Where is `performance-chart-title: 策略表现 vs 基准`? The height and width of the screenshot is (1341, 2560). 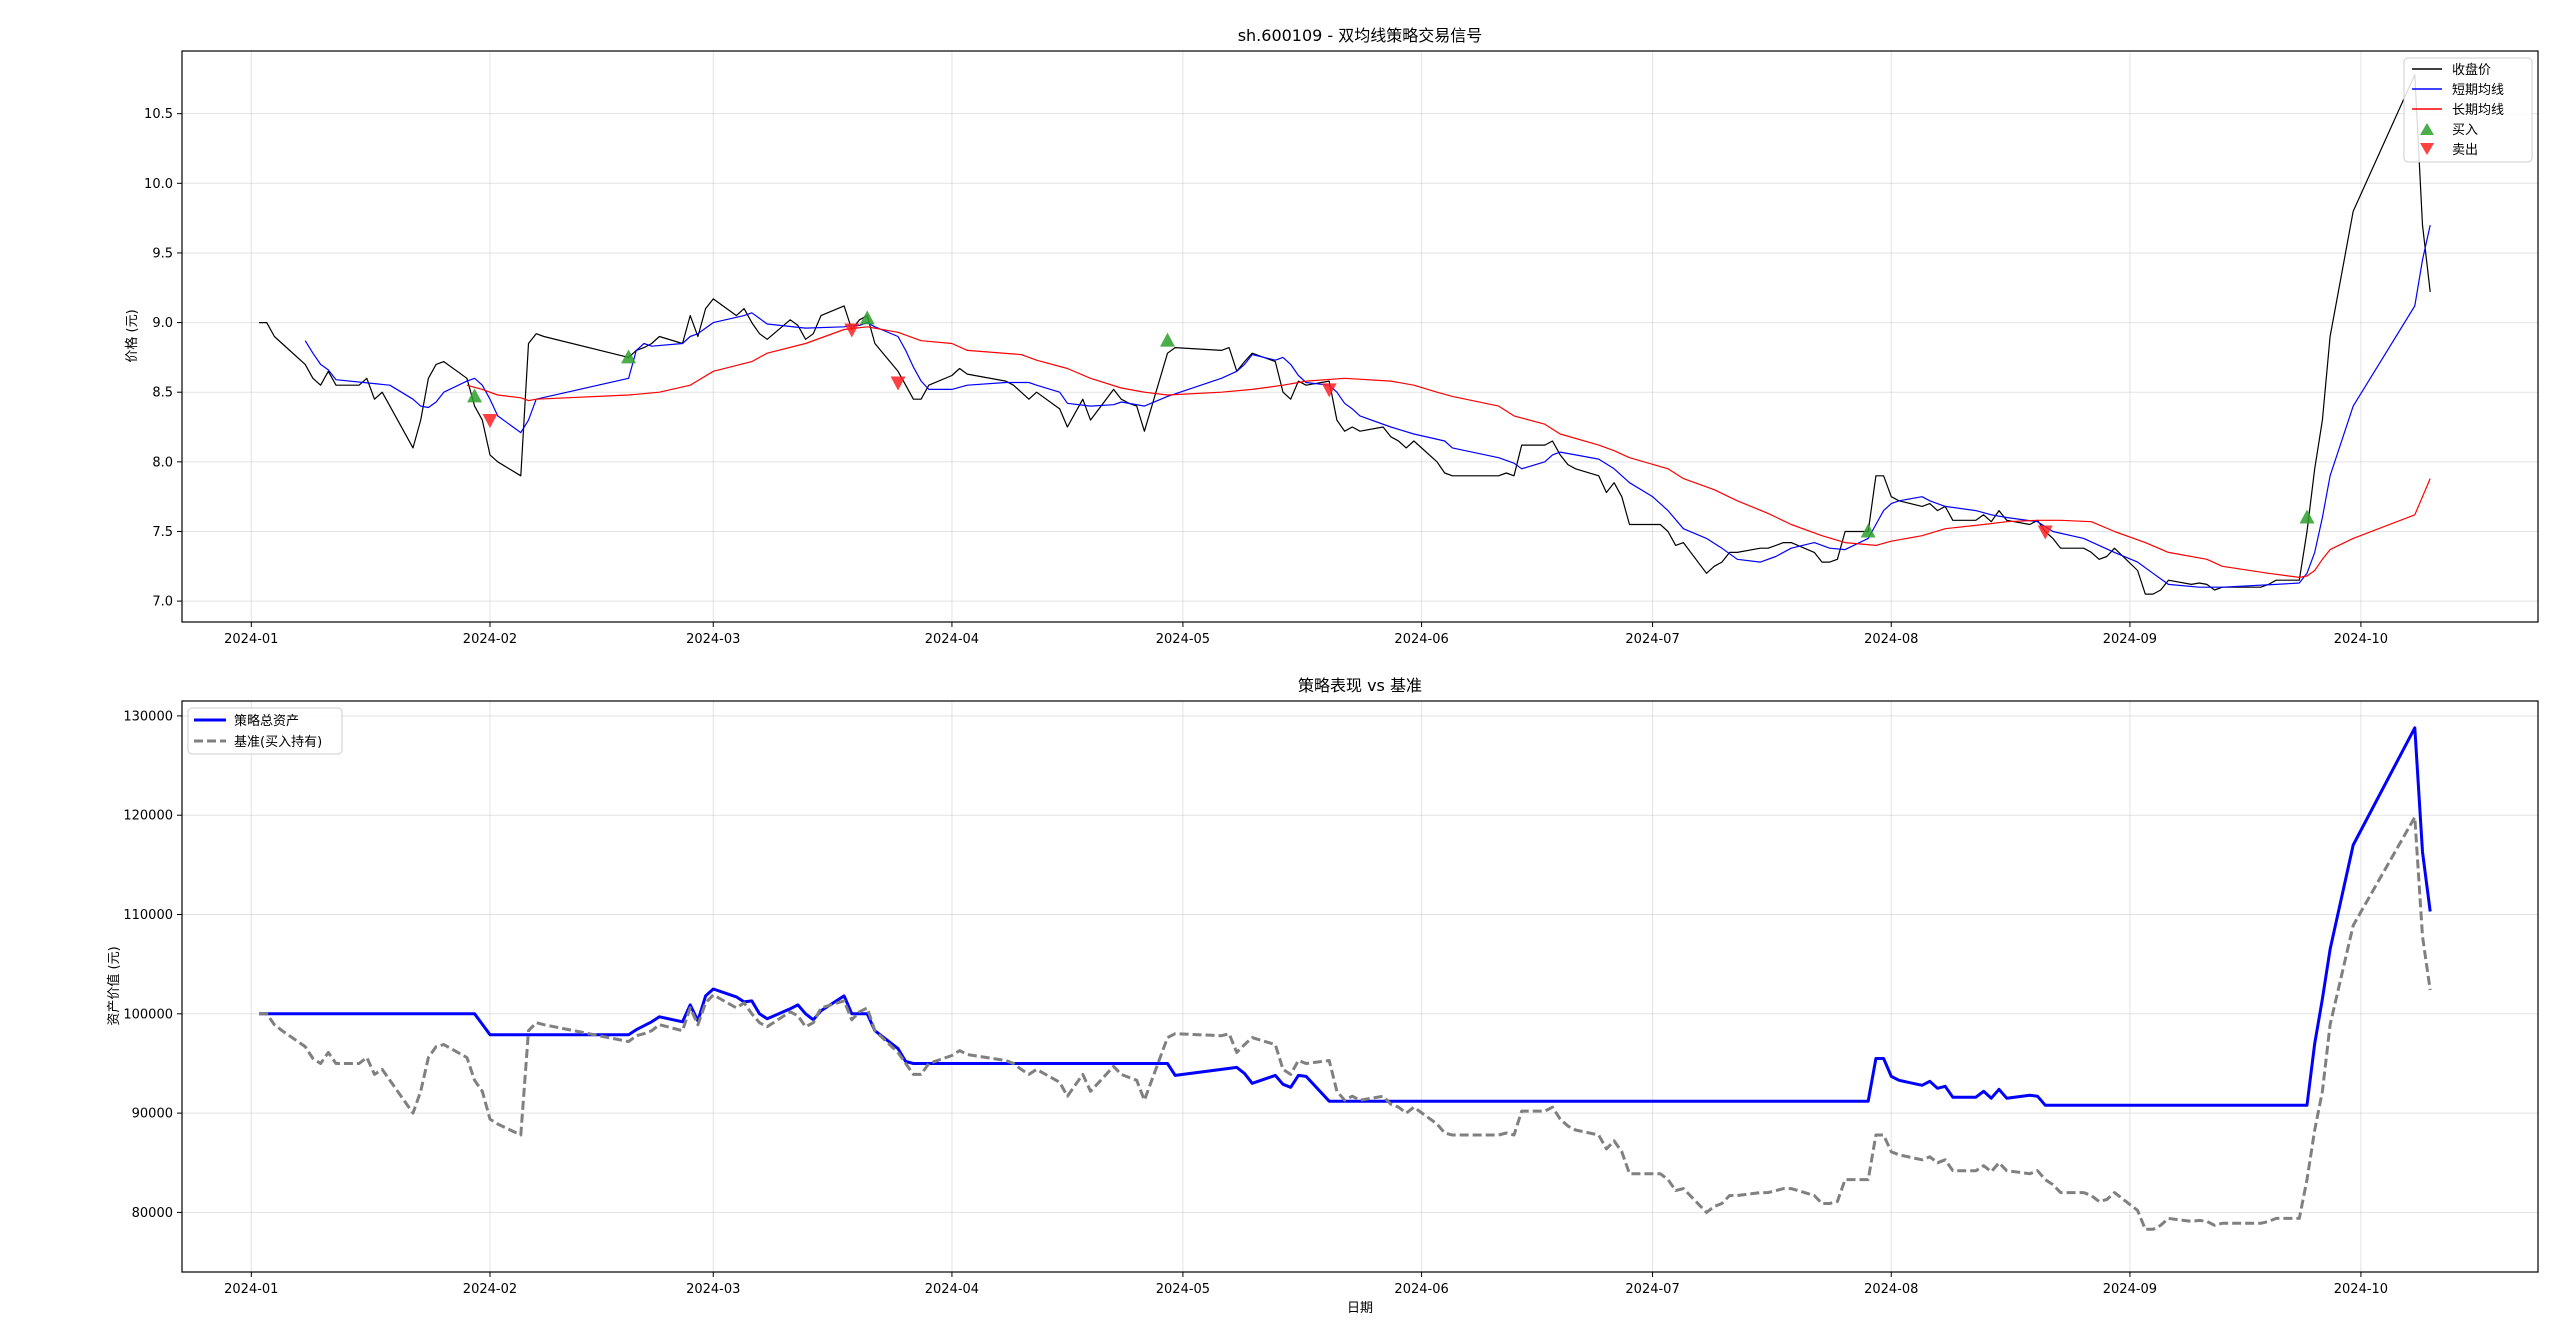
performance-chart-title: 策略表现 vs 基准 is located at coordinates (1360, 685).